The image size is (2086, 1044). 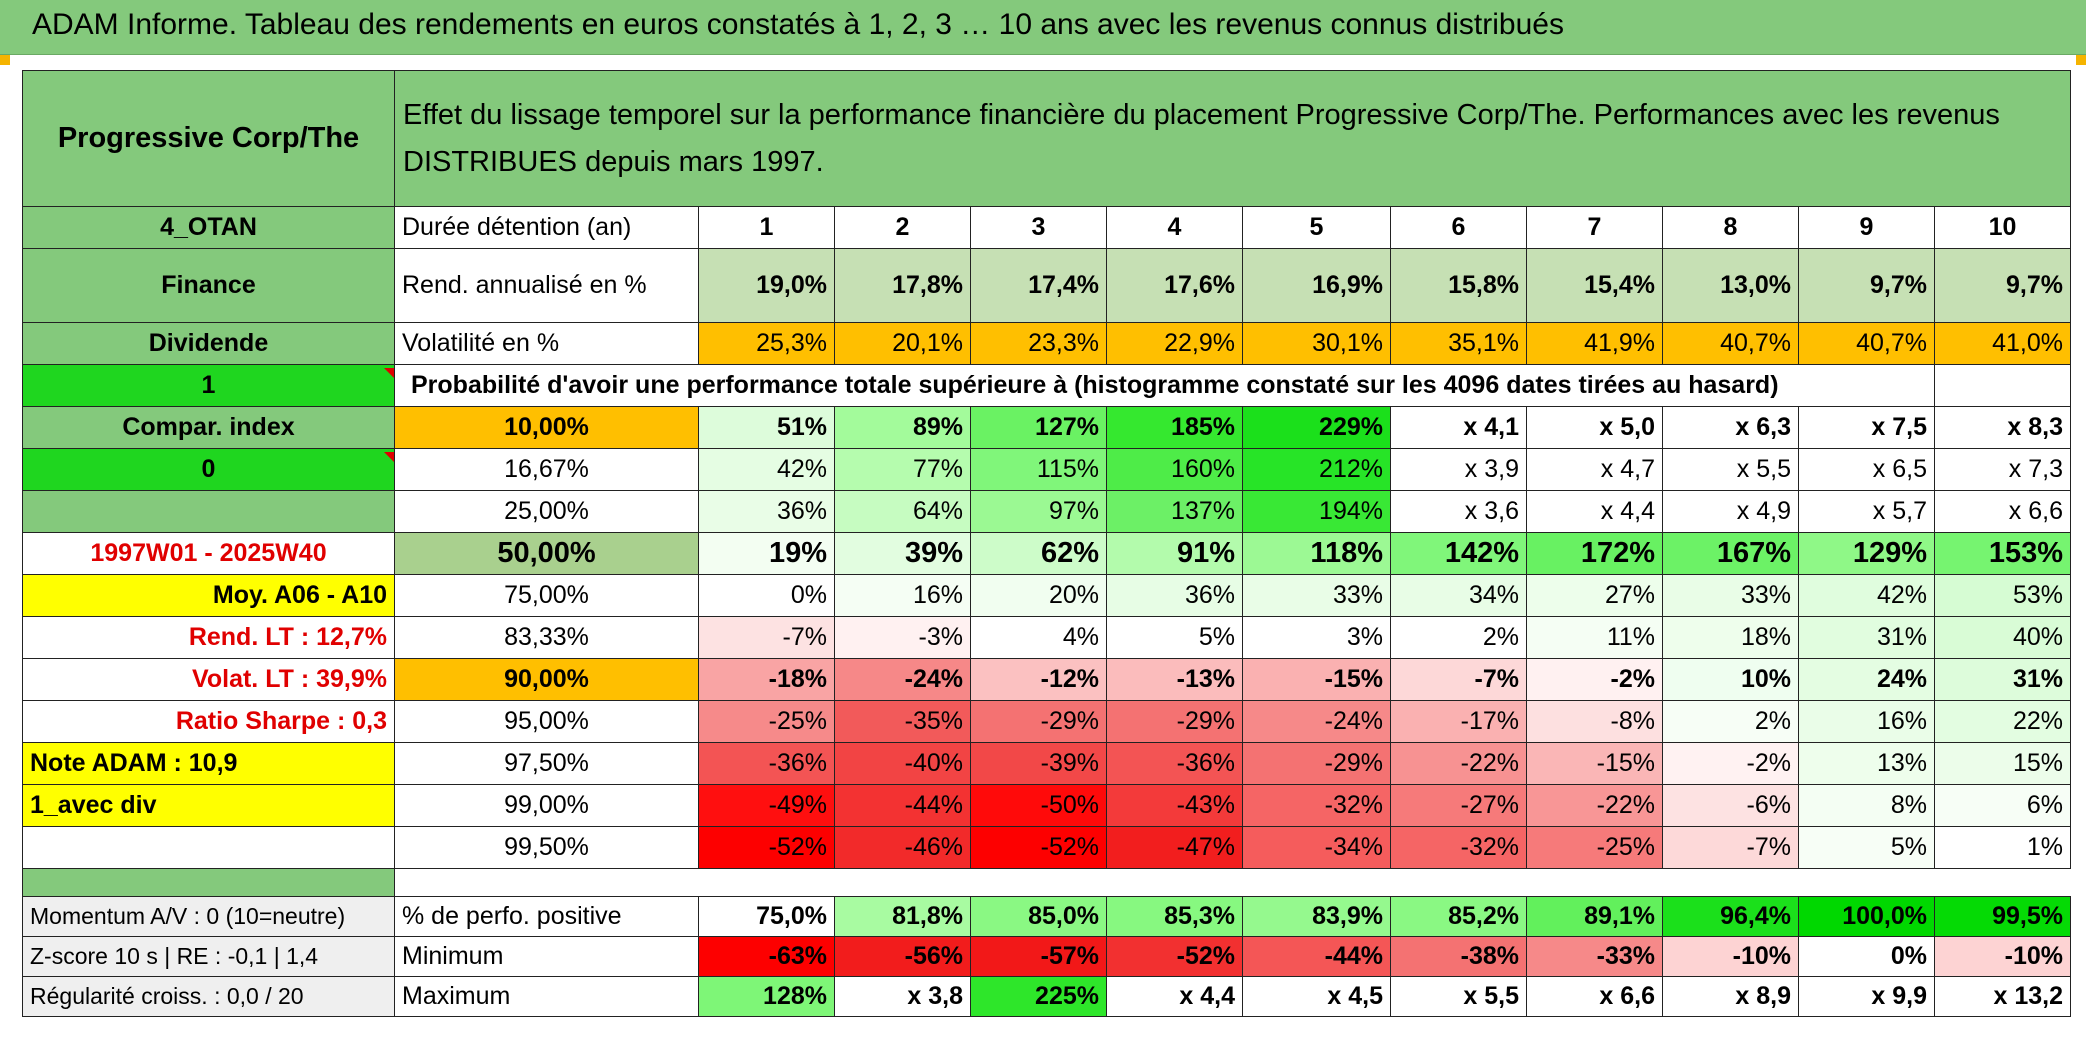 What do you see at coordinates (1038, 679) in the screenshot?
I see `prob-cell: -12%` at bounding box center [1038, 679].